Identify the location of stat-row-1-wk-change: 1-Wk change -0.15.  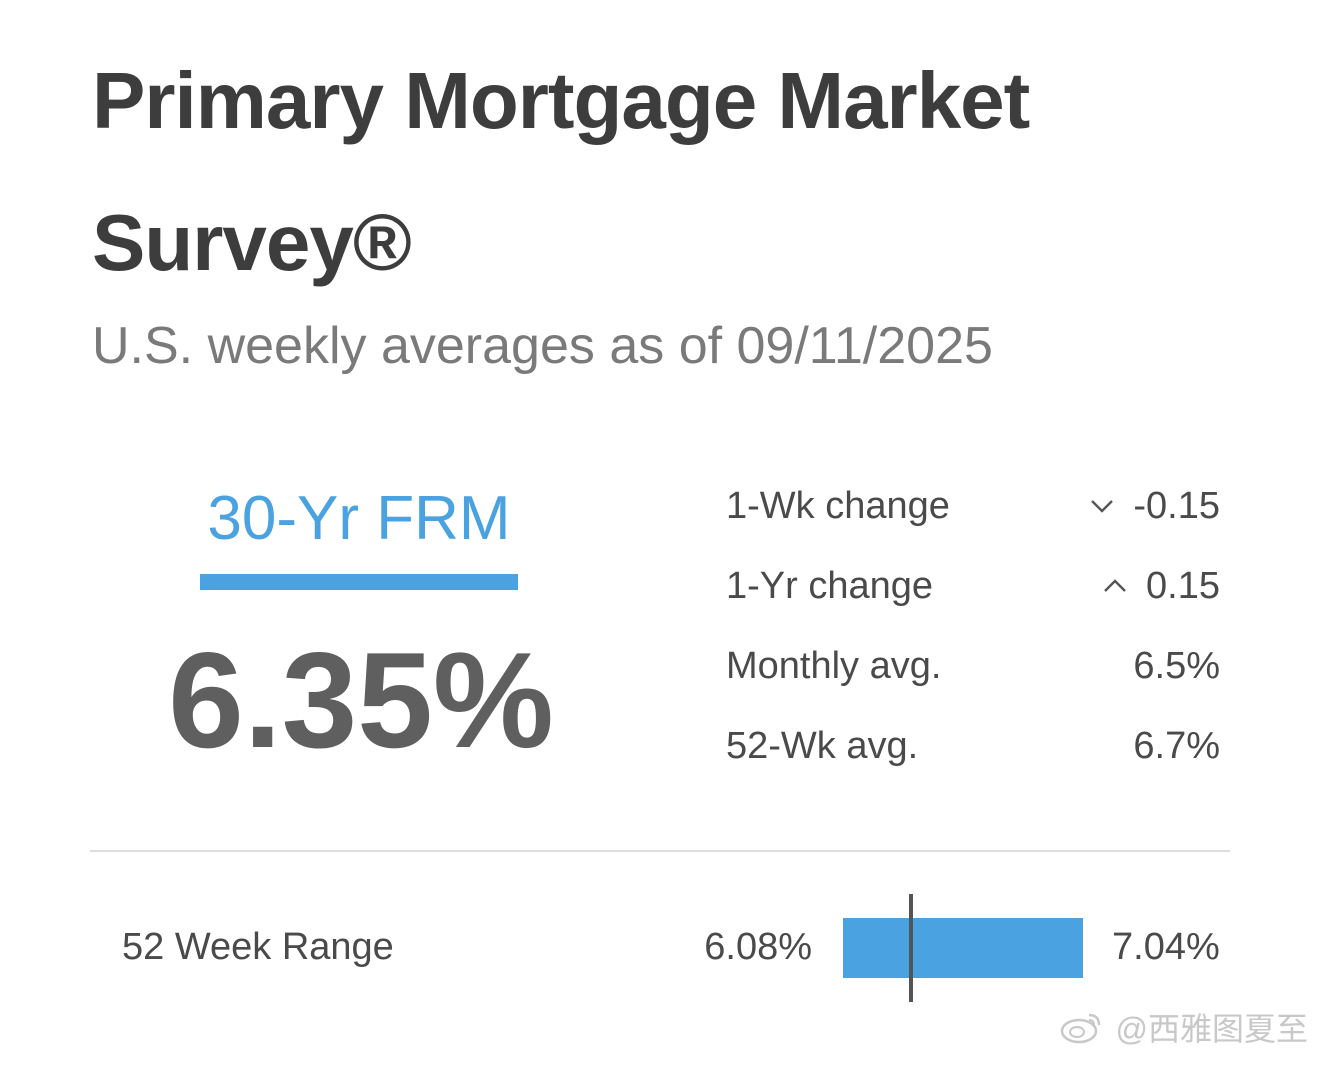
(973, 506).